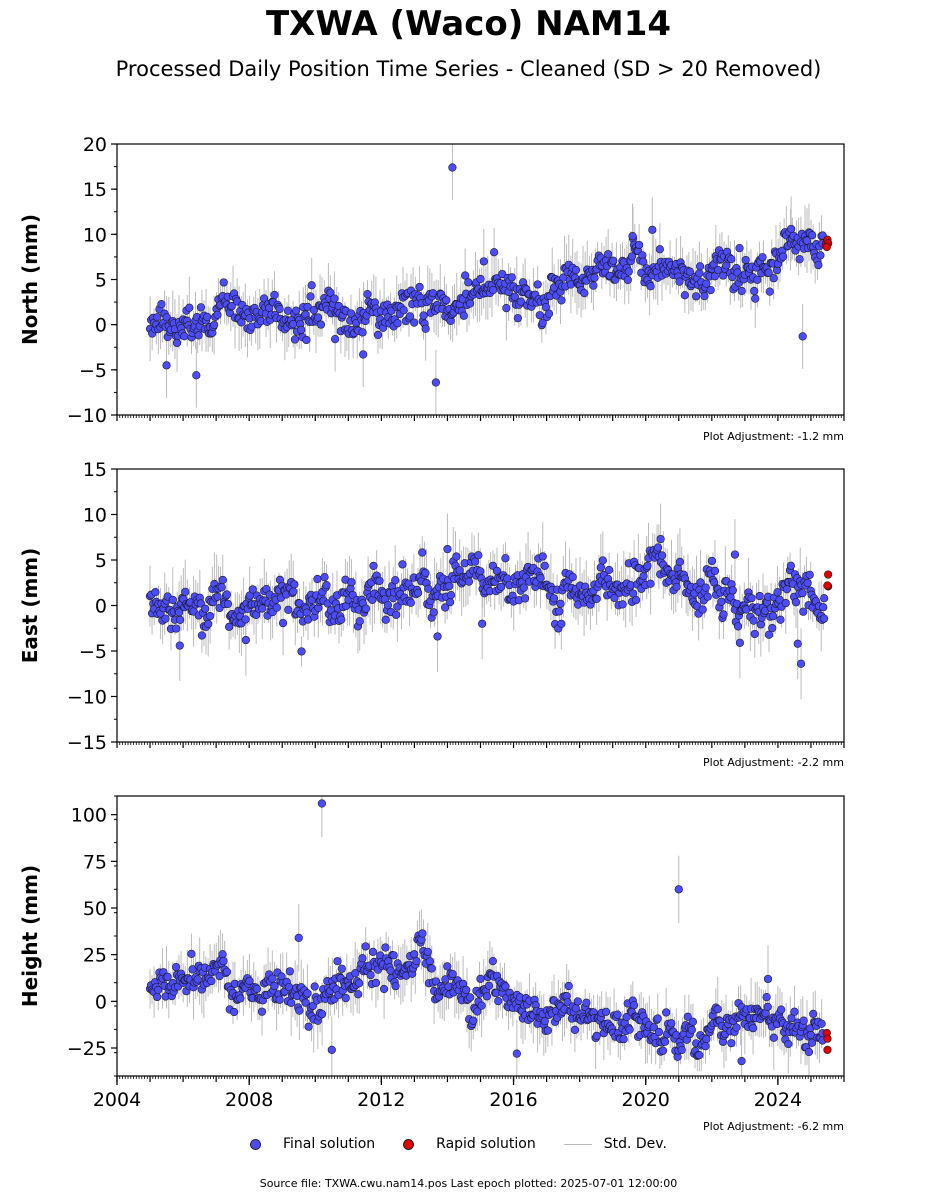  What do you see at coordinates (486, 275) in the screenshot?
I see `final-series` at bounding box center [486, 275].